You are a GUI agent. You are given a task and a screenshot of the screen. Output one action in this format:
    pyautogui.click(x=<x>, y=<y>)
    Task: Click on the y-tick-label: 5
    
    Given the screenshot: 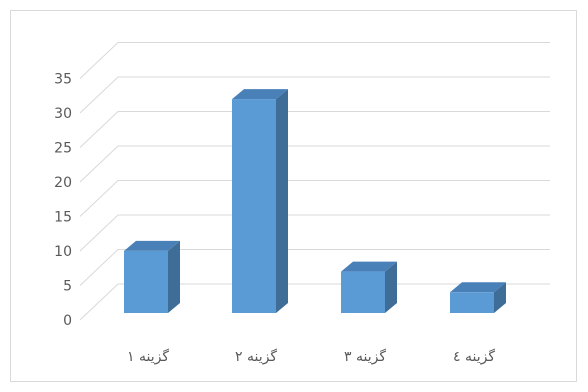 What is the action you would take?
    pyautogui.click(x=67, y=287)
    